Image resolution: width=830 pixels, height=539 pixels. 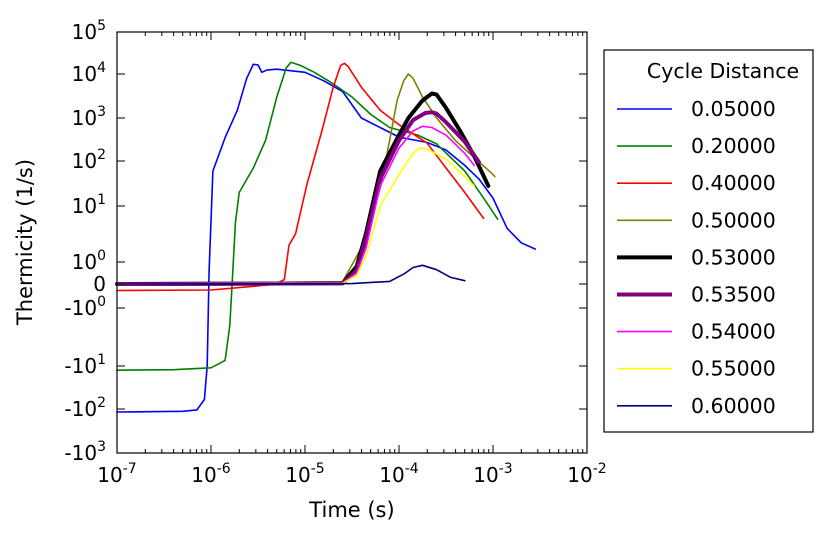 I want to click on y-tick-label-exponent: 4, so click(x=101, y=68).